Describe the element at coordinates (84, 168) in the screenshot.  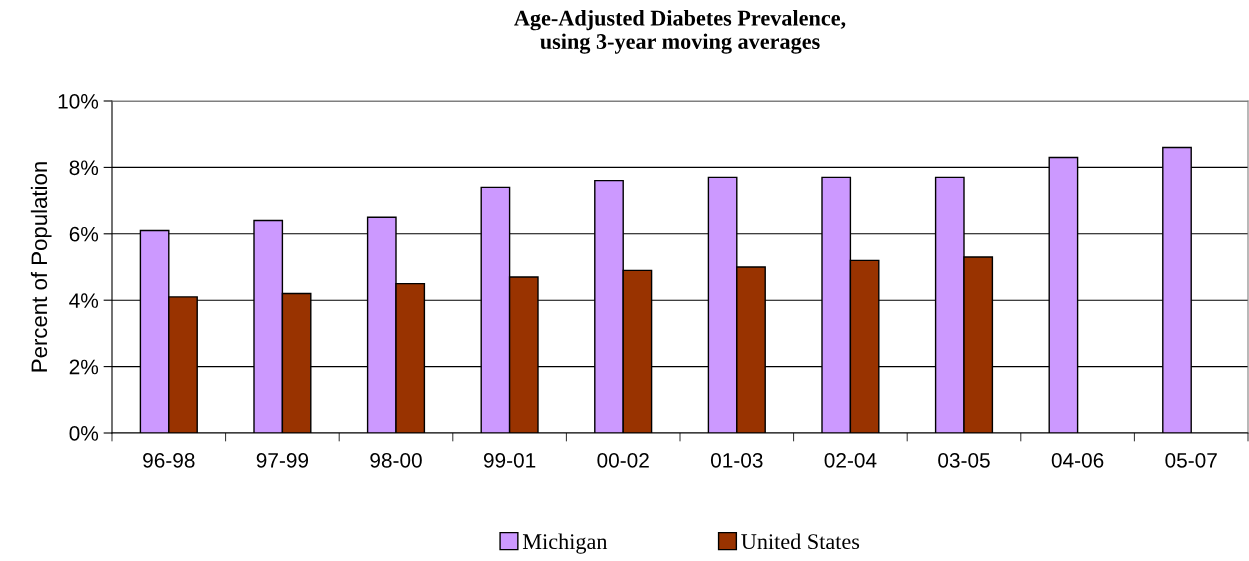
I see `y-tick-label: 8%` at that location.